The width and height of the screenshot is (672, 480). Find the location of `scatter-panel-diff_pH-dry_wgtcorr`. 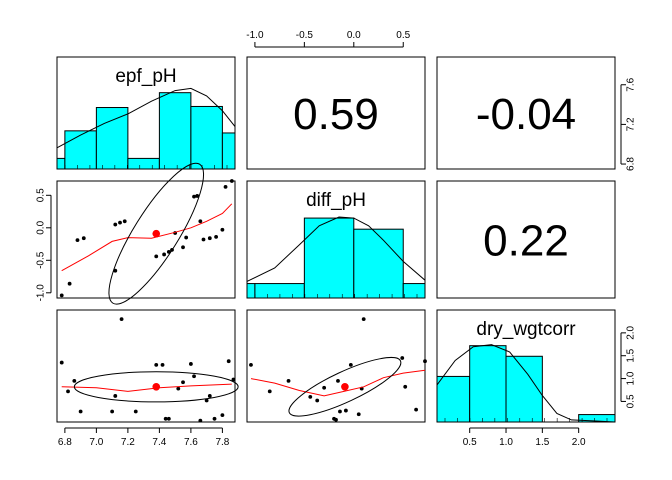

scatter-panel-diff_pH-dry_wgtcorr is located at coordinates (338, 369).